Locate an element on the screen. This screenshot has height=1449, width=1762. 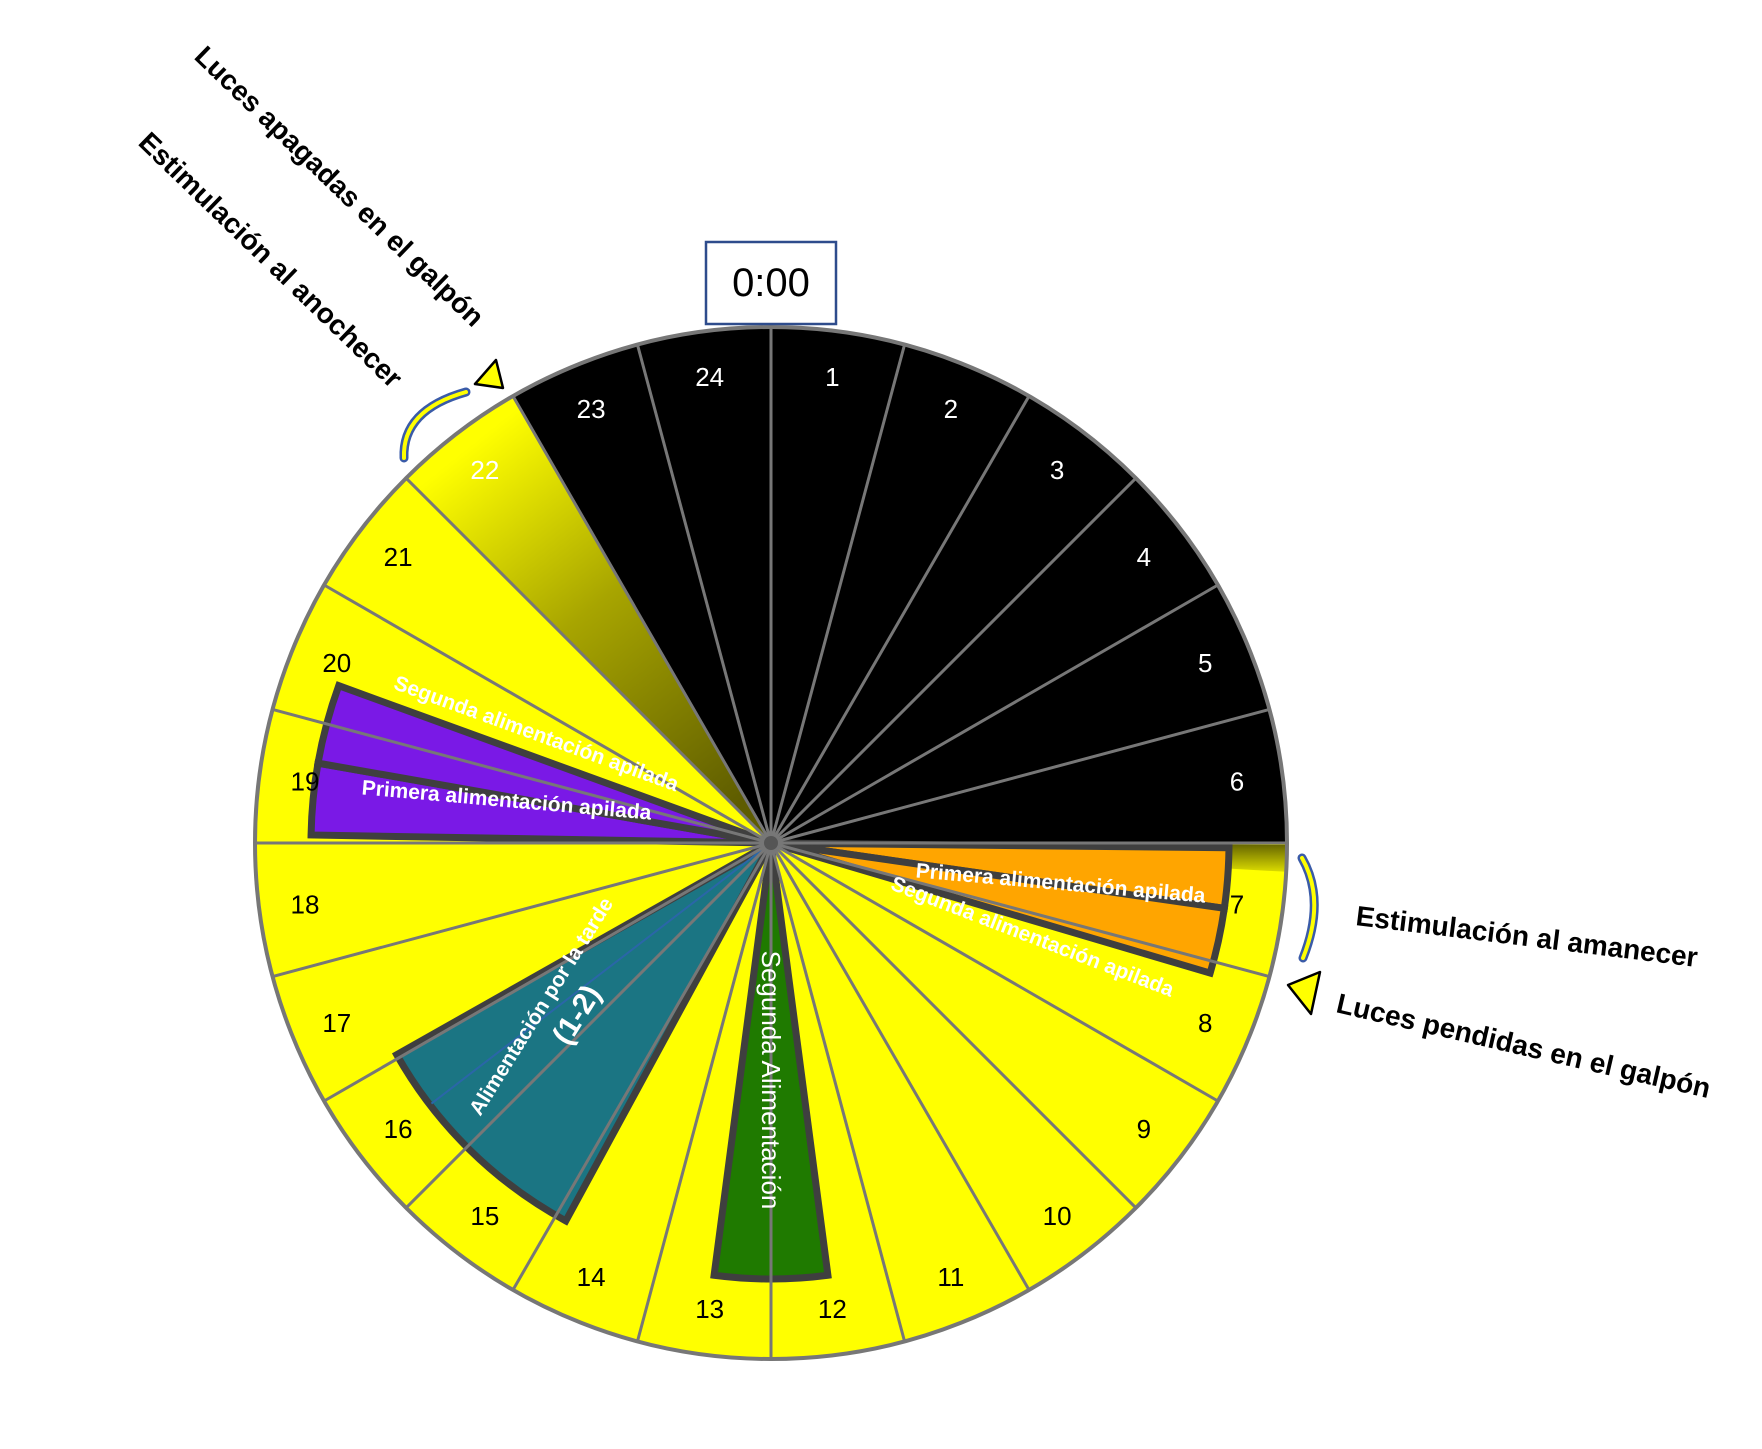
hour-label-8: 8 is located at coordinates (1205, 1023).